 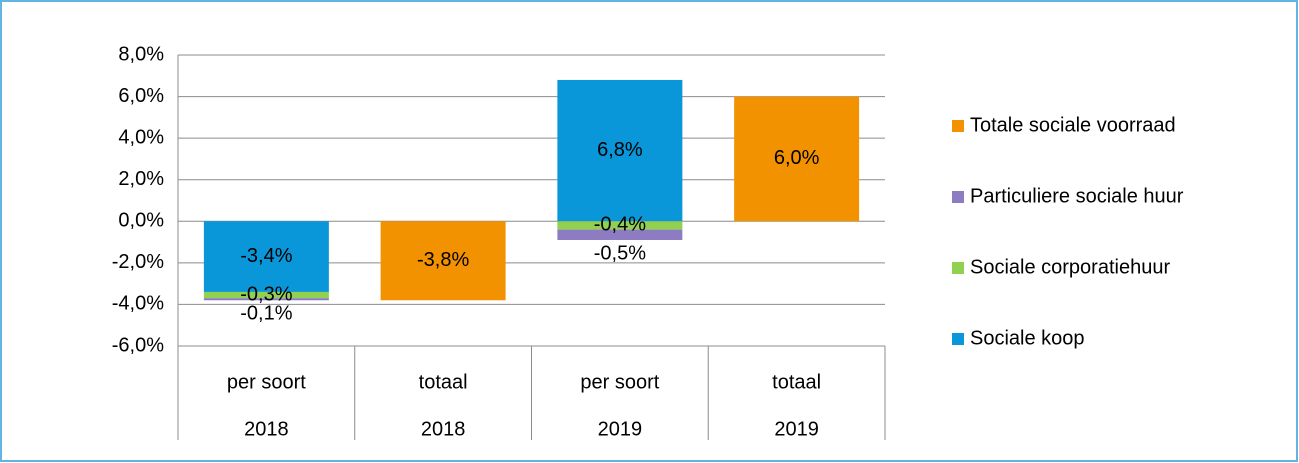 I want to click on legend-label: Particuliere sociale huur, so click(x=1077, y=196).